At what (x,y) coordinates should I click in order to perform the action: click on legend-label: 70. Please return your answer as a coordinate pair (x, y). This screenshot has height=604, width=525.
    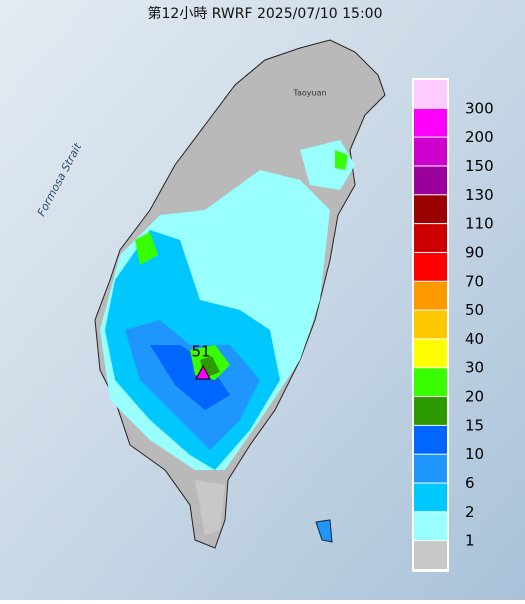
    Looking at the image, I should click on (474, 281).